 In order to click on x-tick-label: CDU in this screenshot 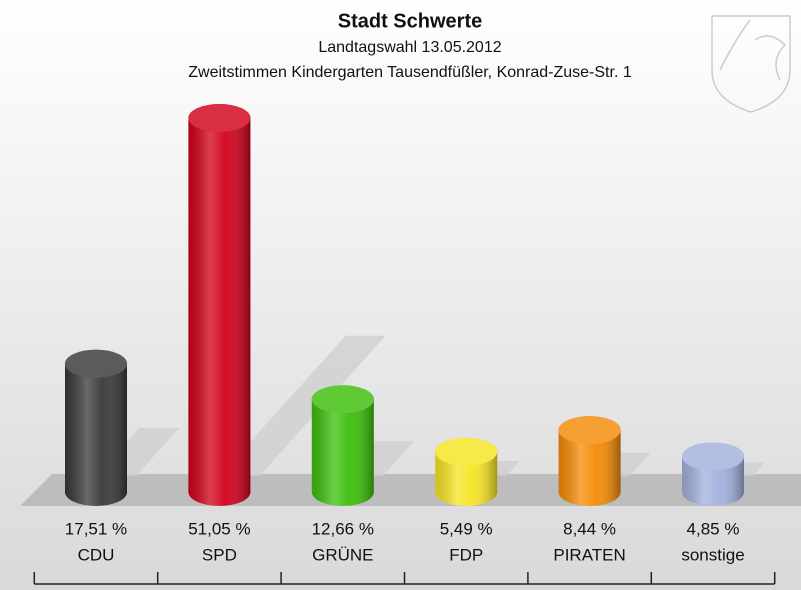, I will do `click(96, 554)`.